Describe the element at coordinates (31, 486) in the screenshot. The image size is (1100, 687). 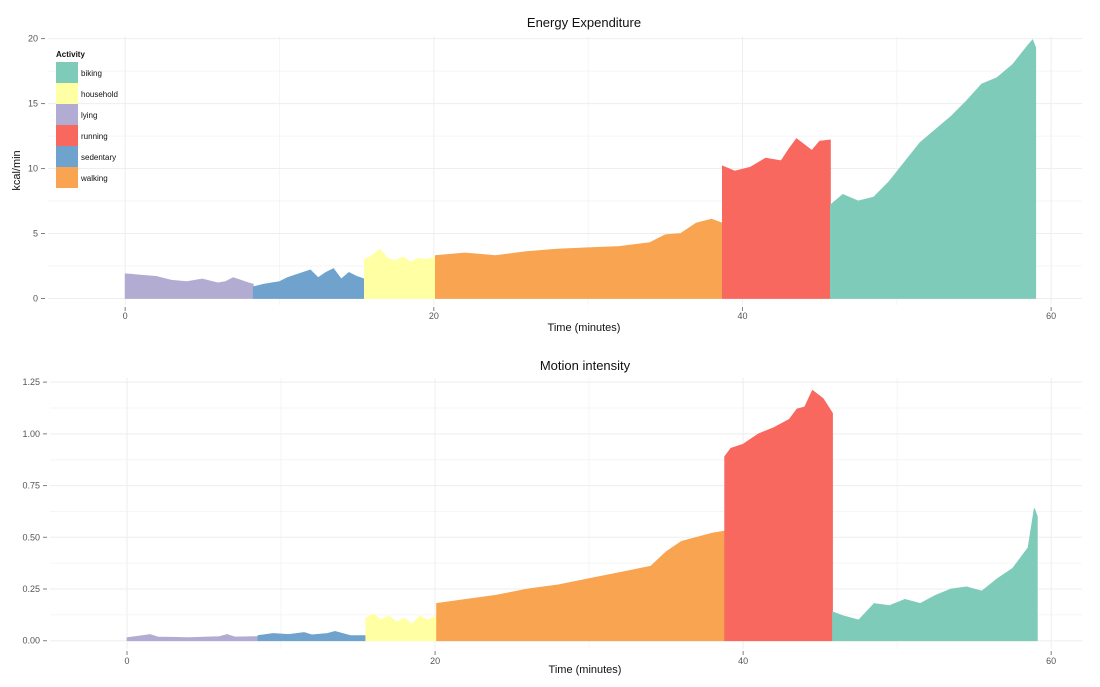
I see `y-tick-label: 0.75` at that location.